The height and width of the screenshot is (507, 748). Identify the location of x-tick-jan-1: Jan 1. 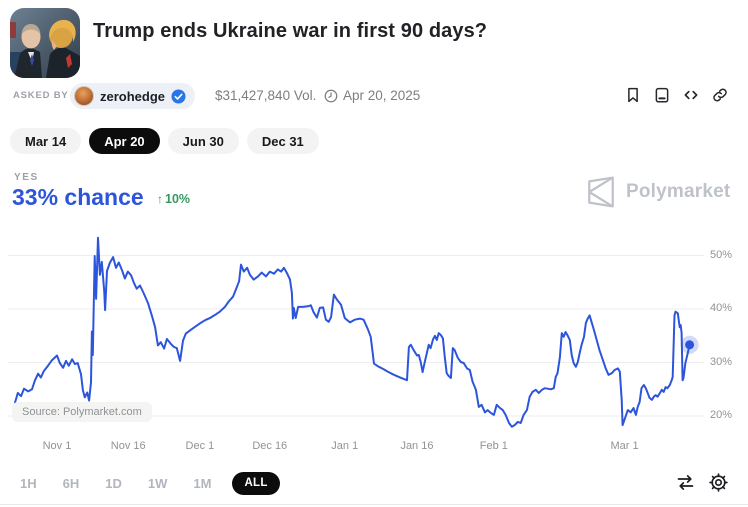
(345, 446).